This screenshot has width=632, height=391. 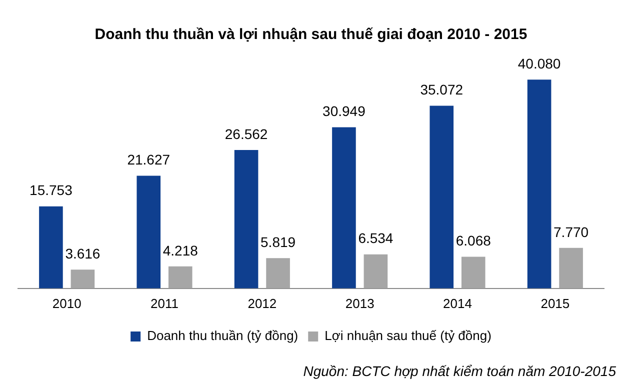 What do you see at coordinates (359, 303) in the screenshot?
I see `x-tick-label: 2013` at bounding box center [359, 303].